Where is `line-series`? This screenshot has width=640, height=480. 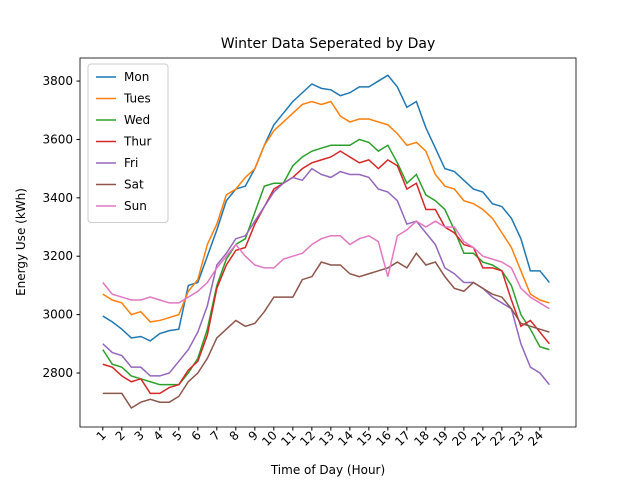
line-series is located at coordinates (326, 265).